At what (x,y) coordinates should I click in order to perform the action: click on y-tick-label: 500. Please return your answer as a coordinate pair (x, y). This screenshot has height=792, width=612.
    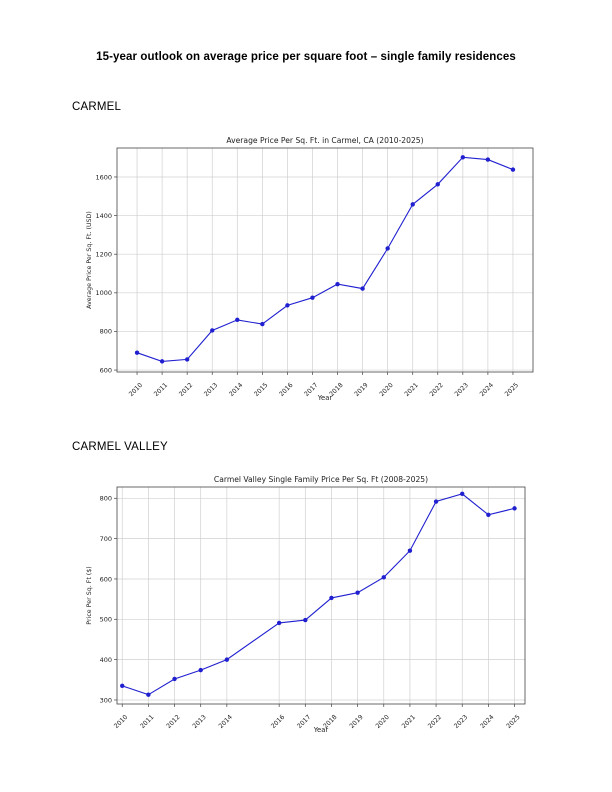
    Looking at the image, I should click on (106, 620).